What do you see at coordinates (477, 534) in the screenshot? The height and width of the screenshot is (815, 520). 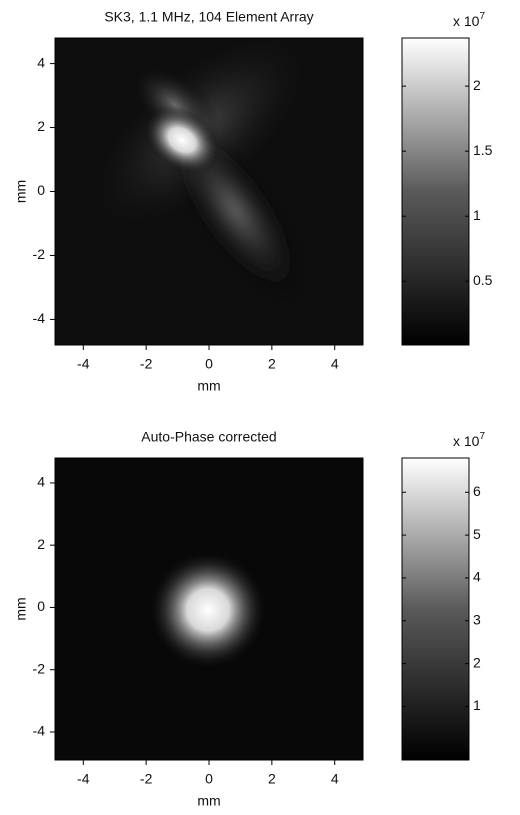 I see `colorbar-tick-label: 5` at bounding box center [477, 534].